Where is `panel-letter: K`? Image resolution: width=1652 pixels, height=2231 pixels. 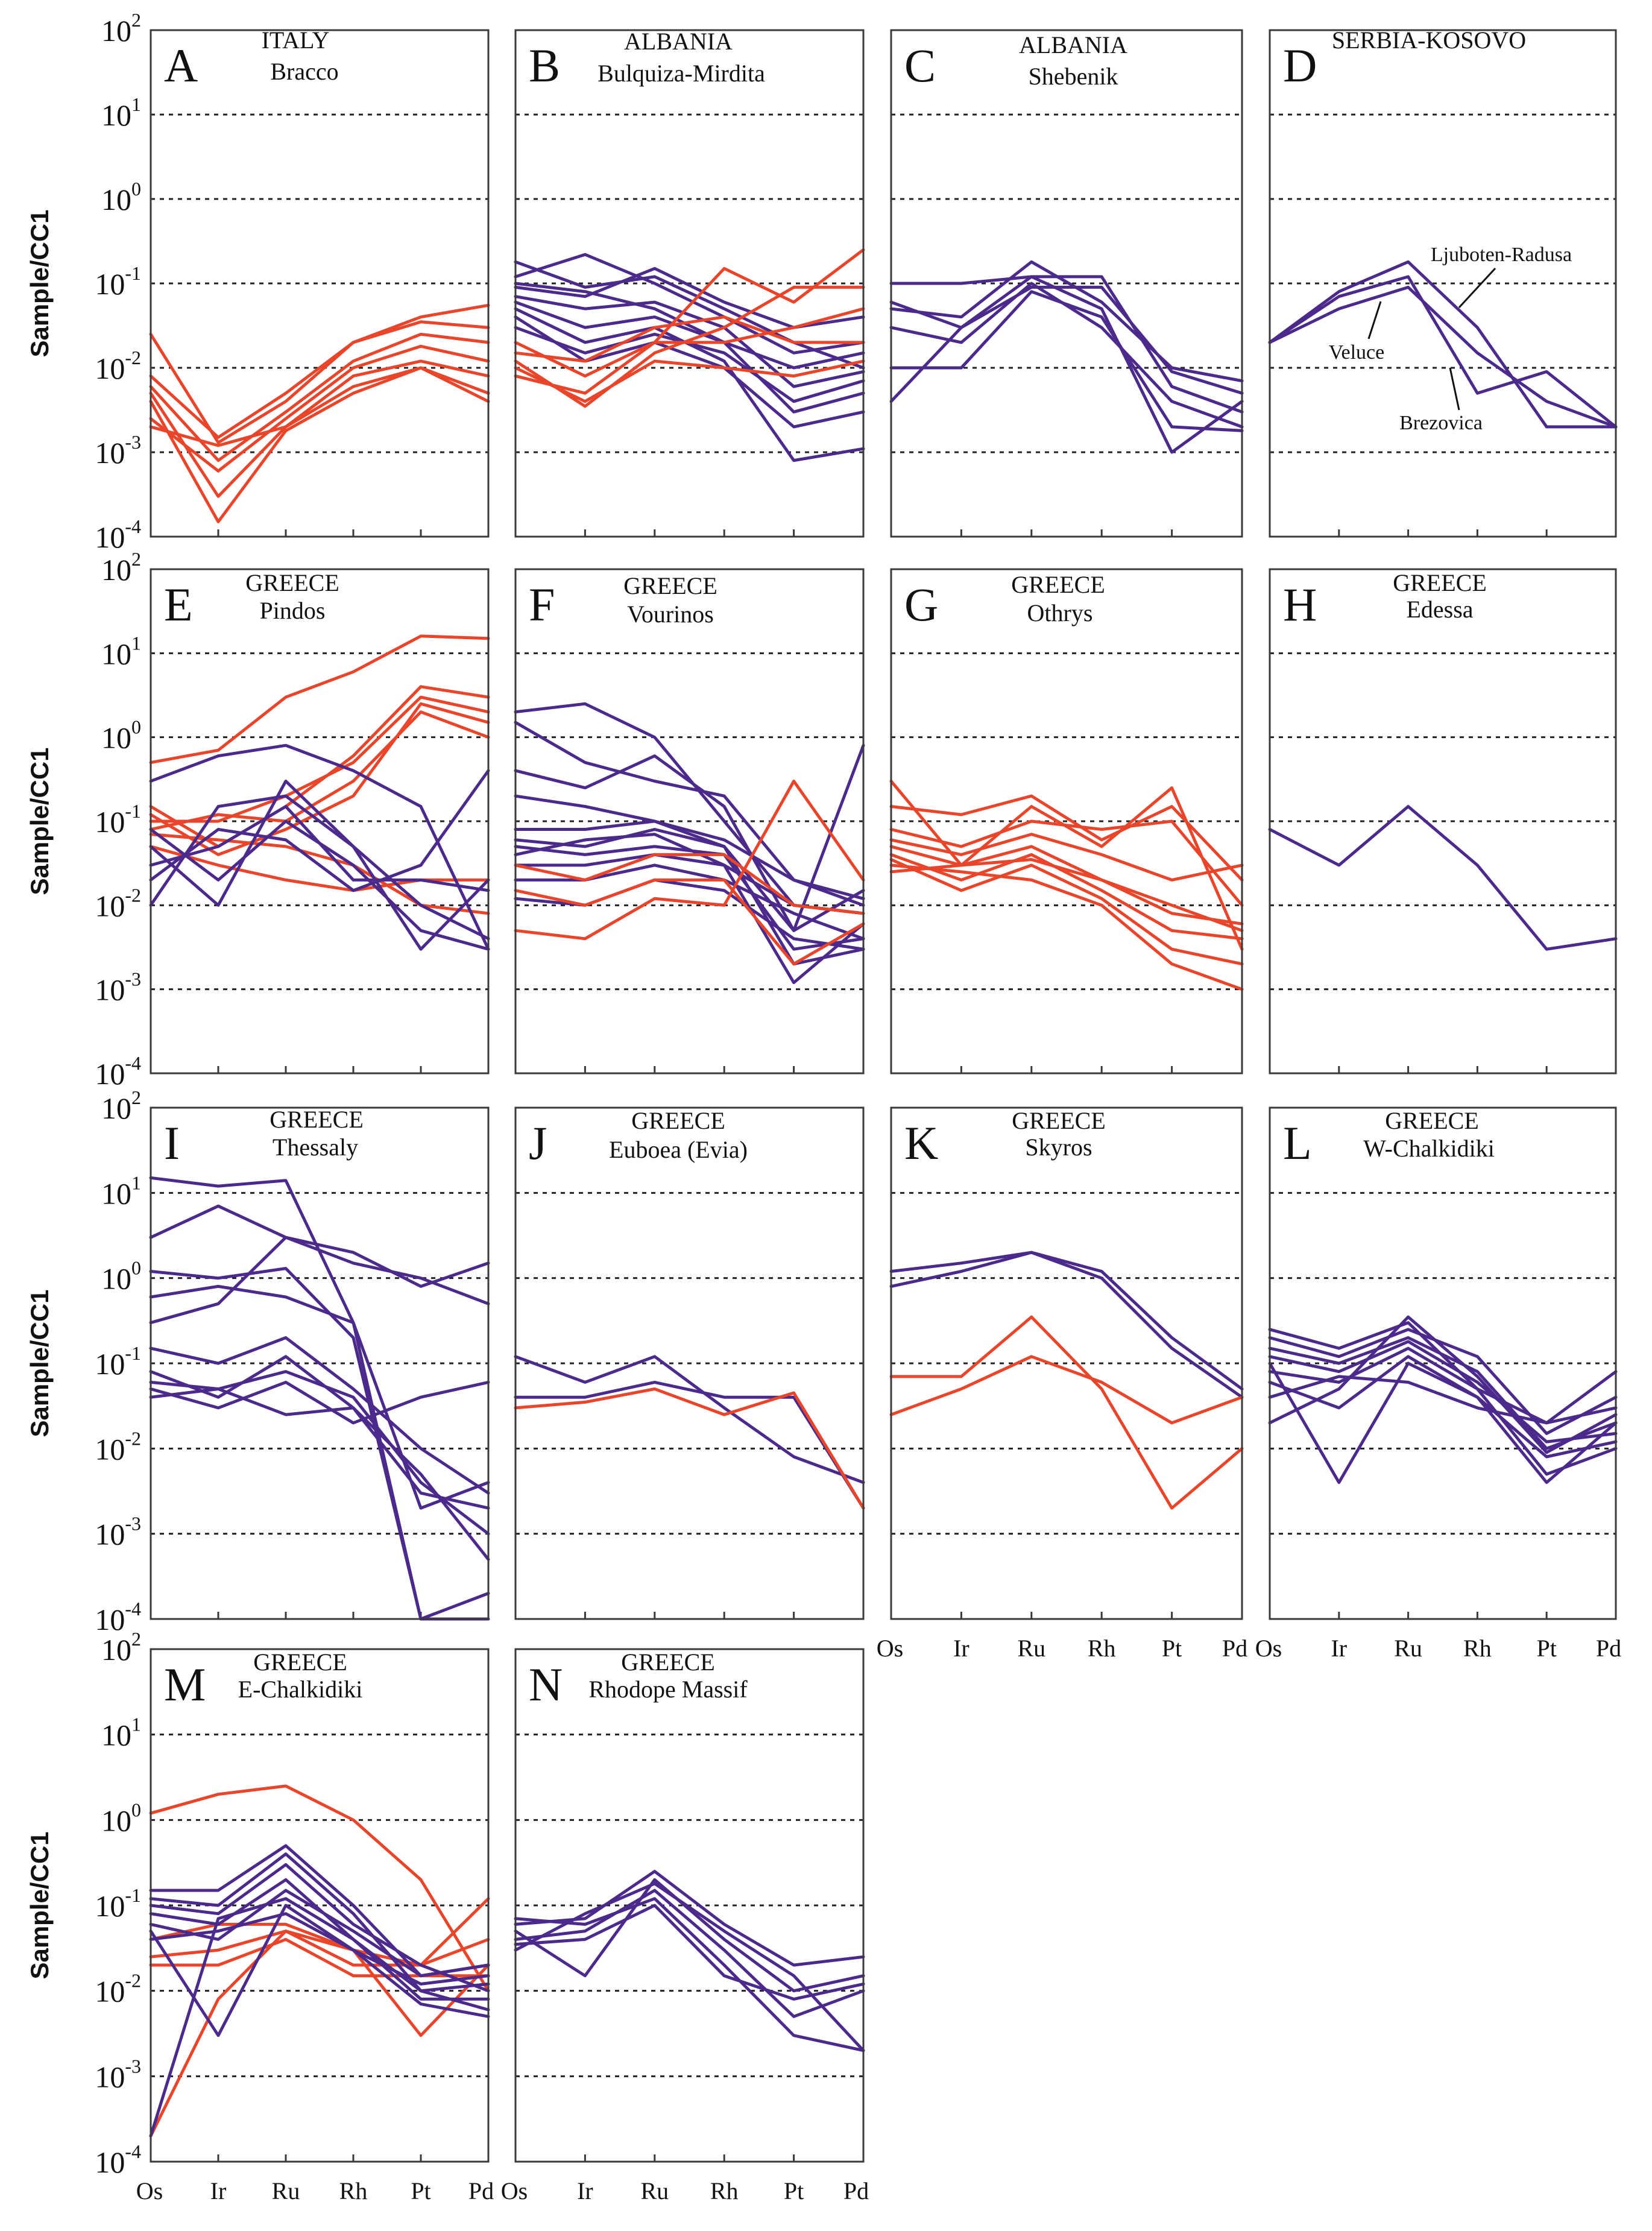
panel-letter: K is located at coordinates (921, 1143).